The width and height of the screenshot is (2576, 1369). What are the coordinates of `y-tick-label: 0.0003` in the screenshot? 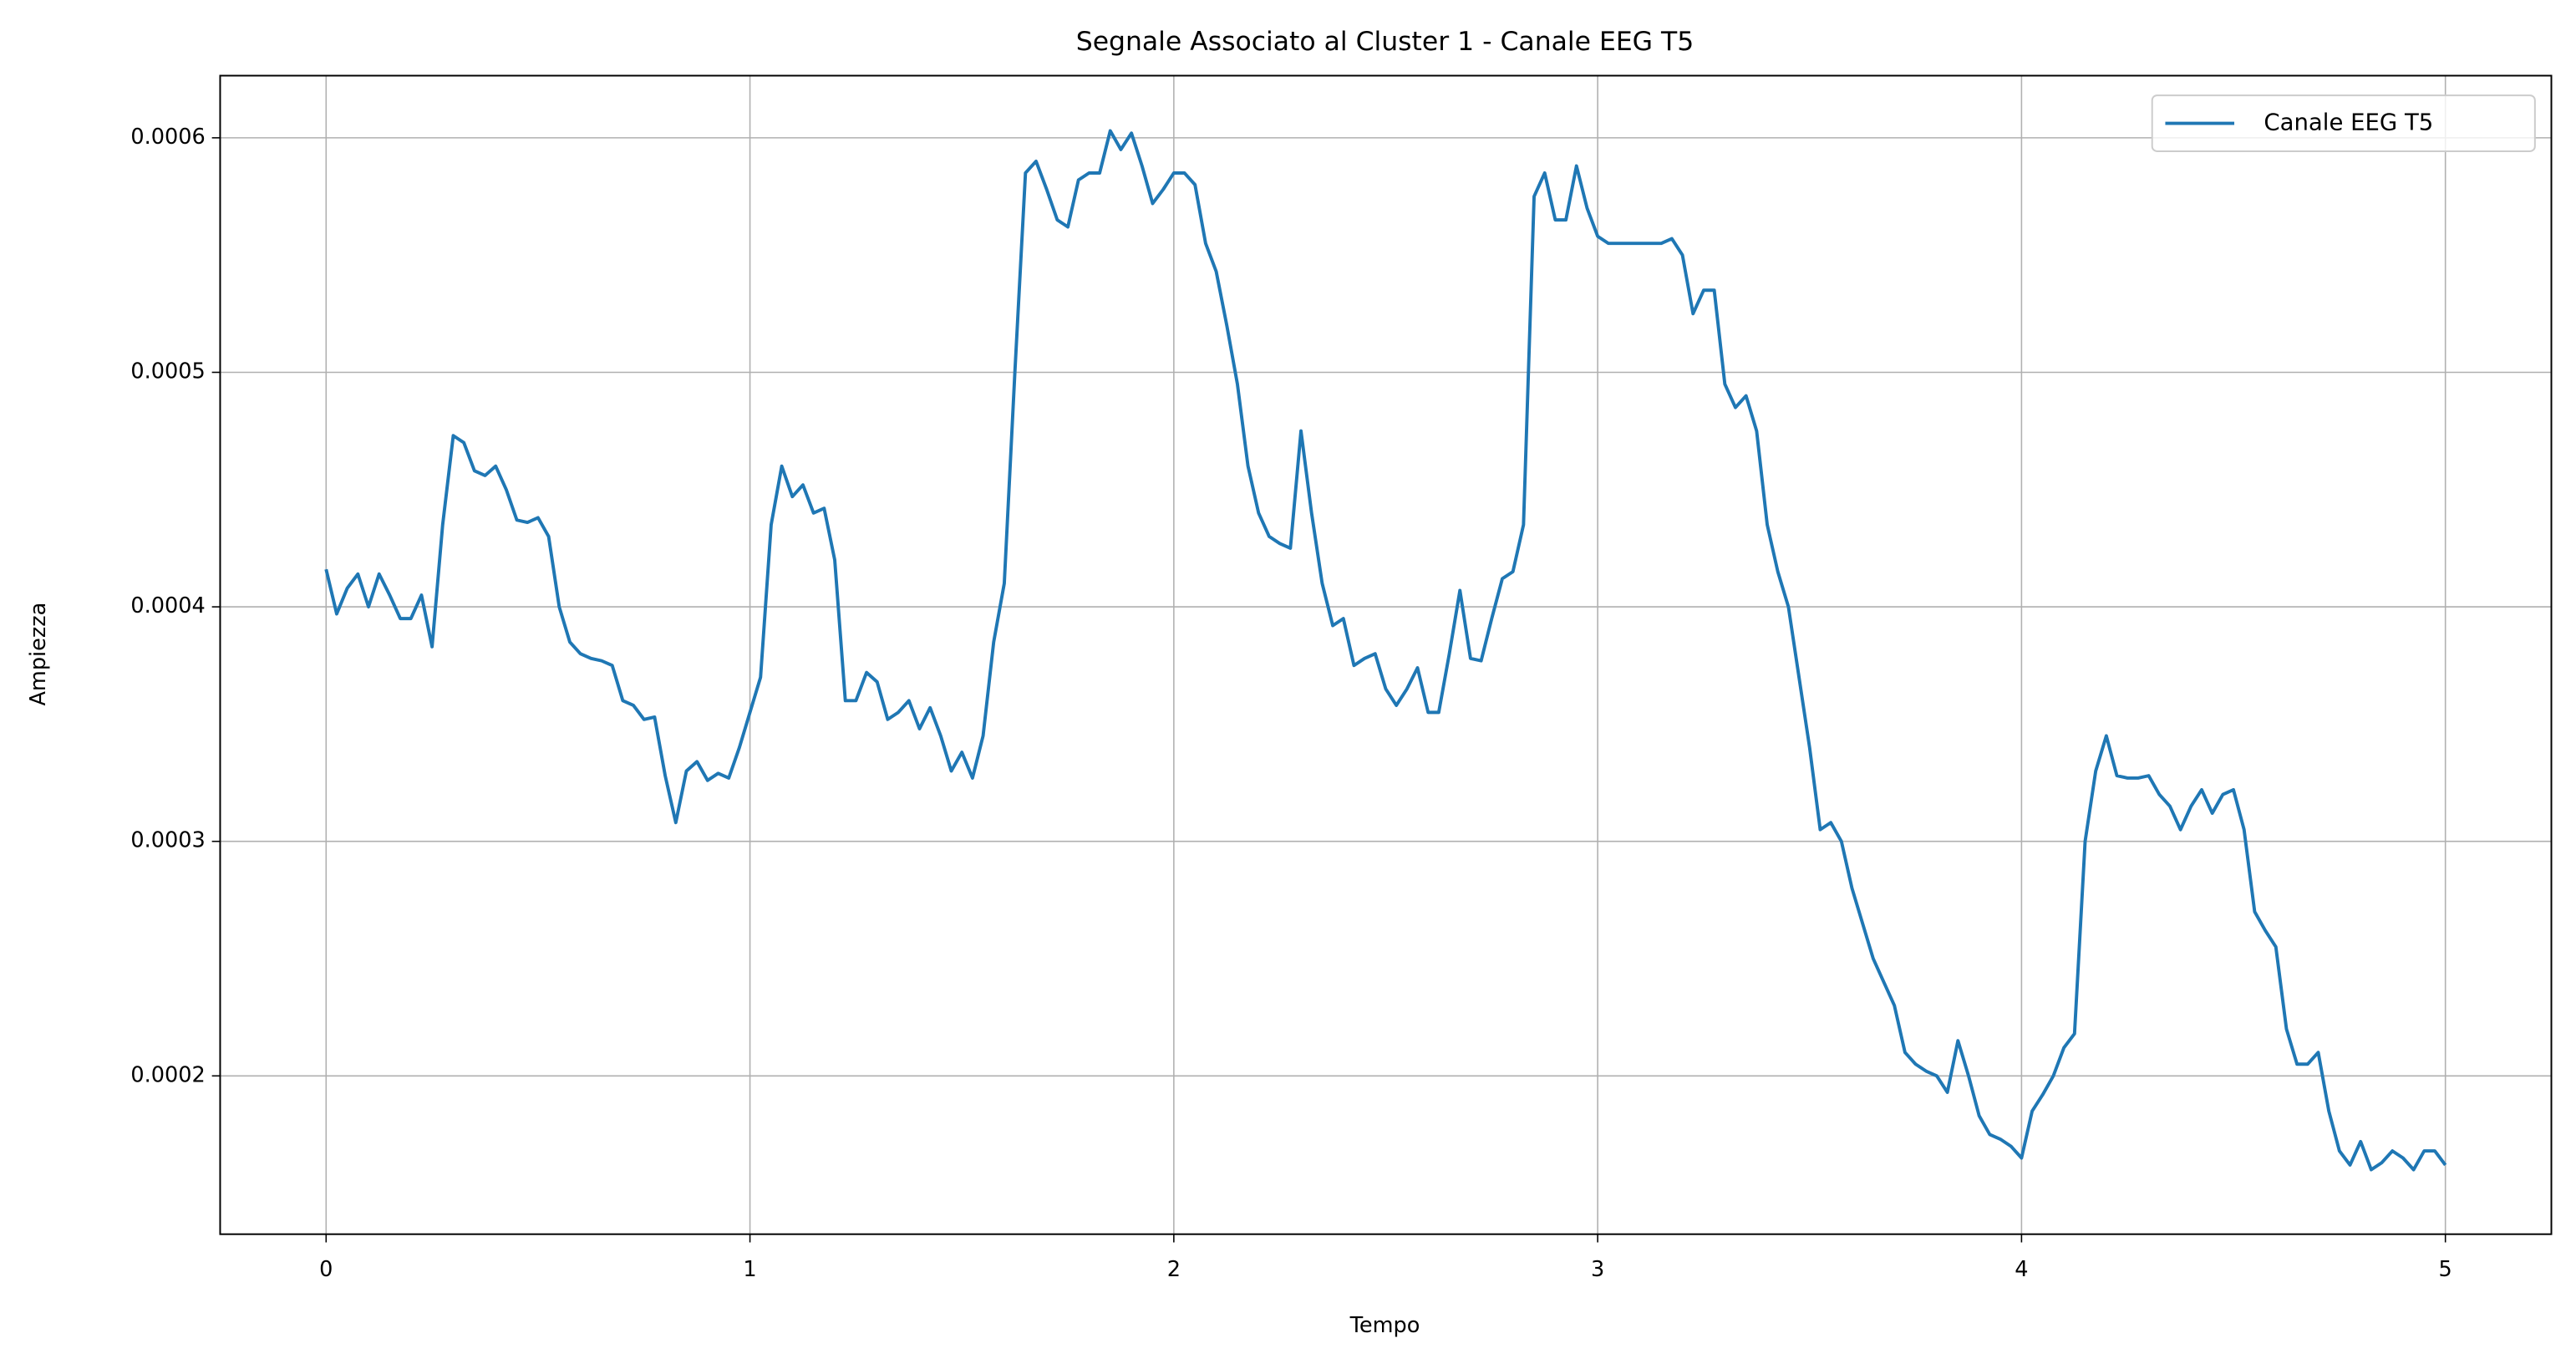 It's located at (167, 841).